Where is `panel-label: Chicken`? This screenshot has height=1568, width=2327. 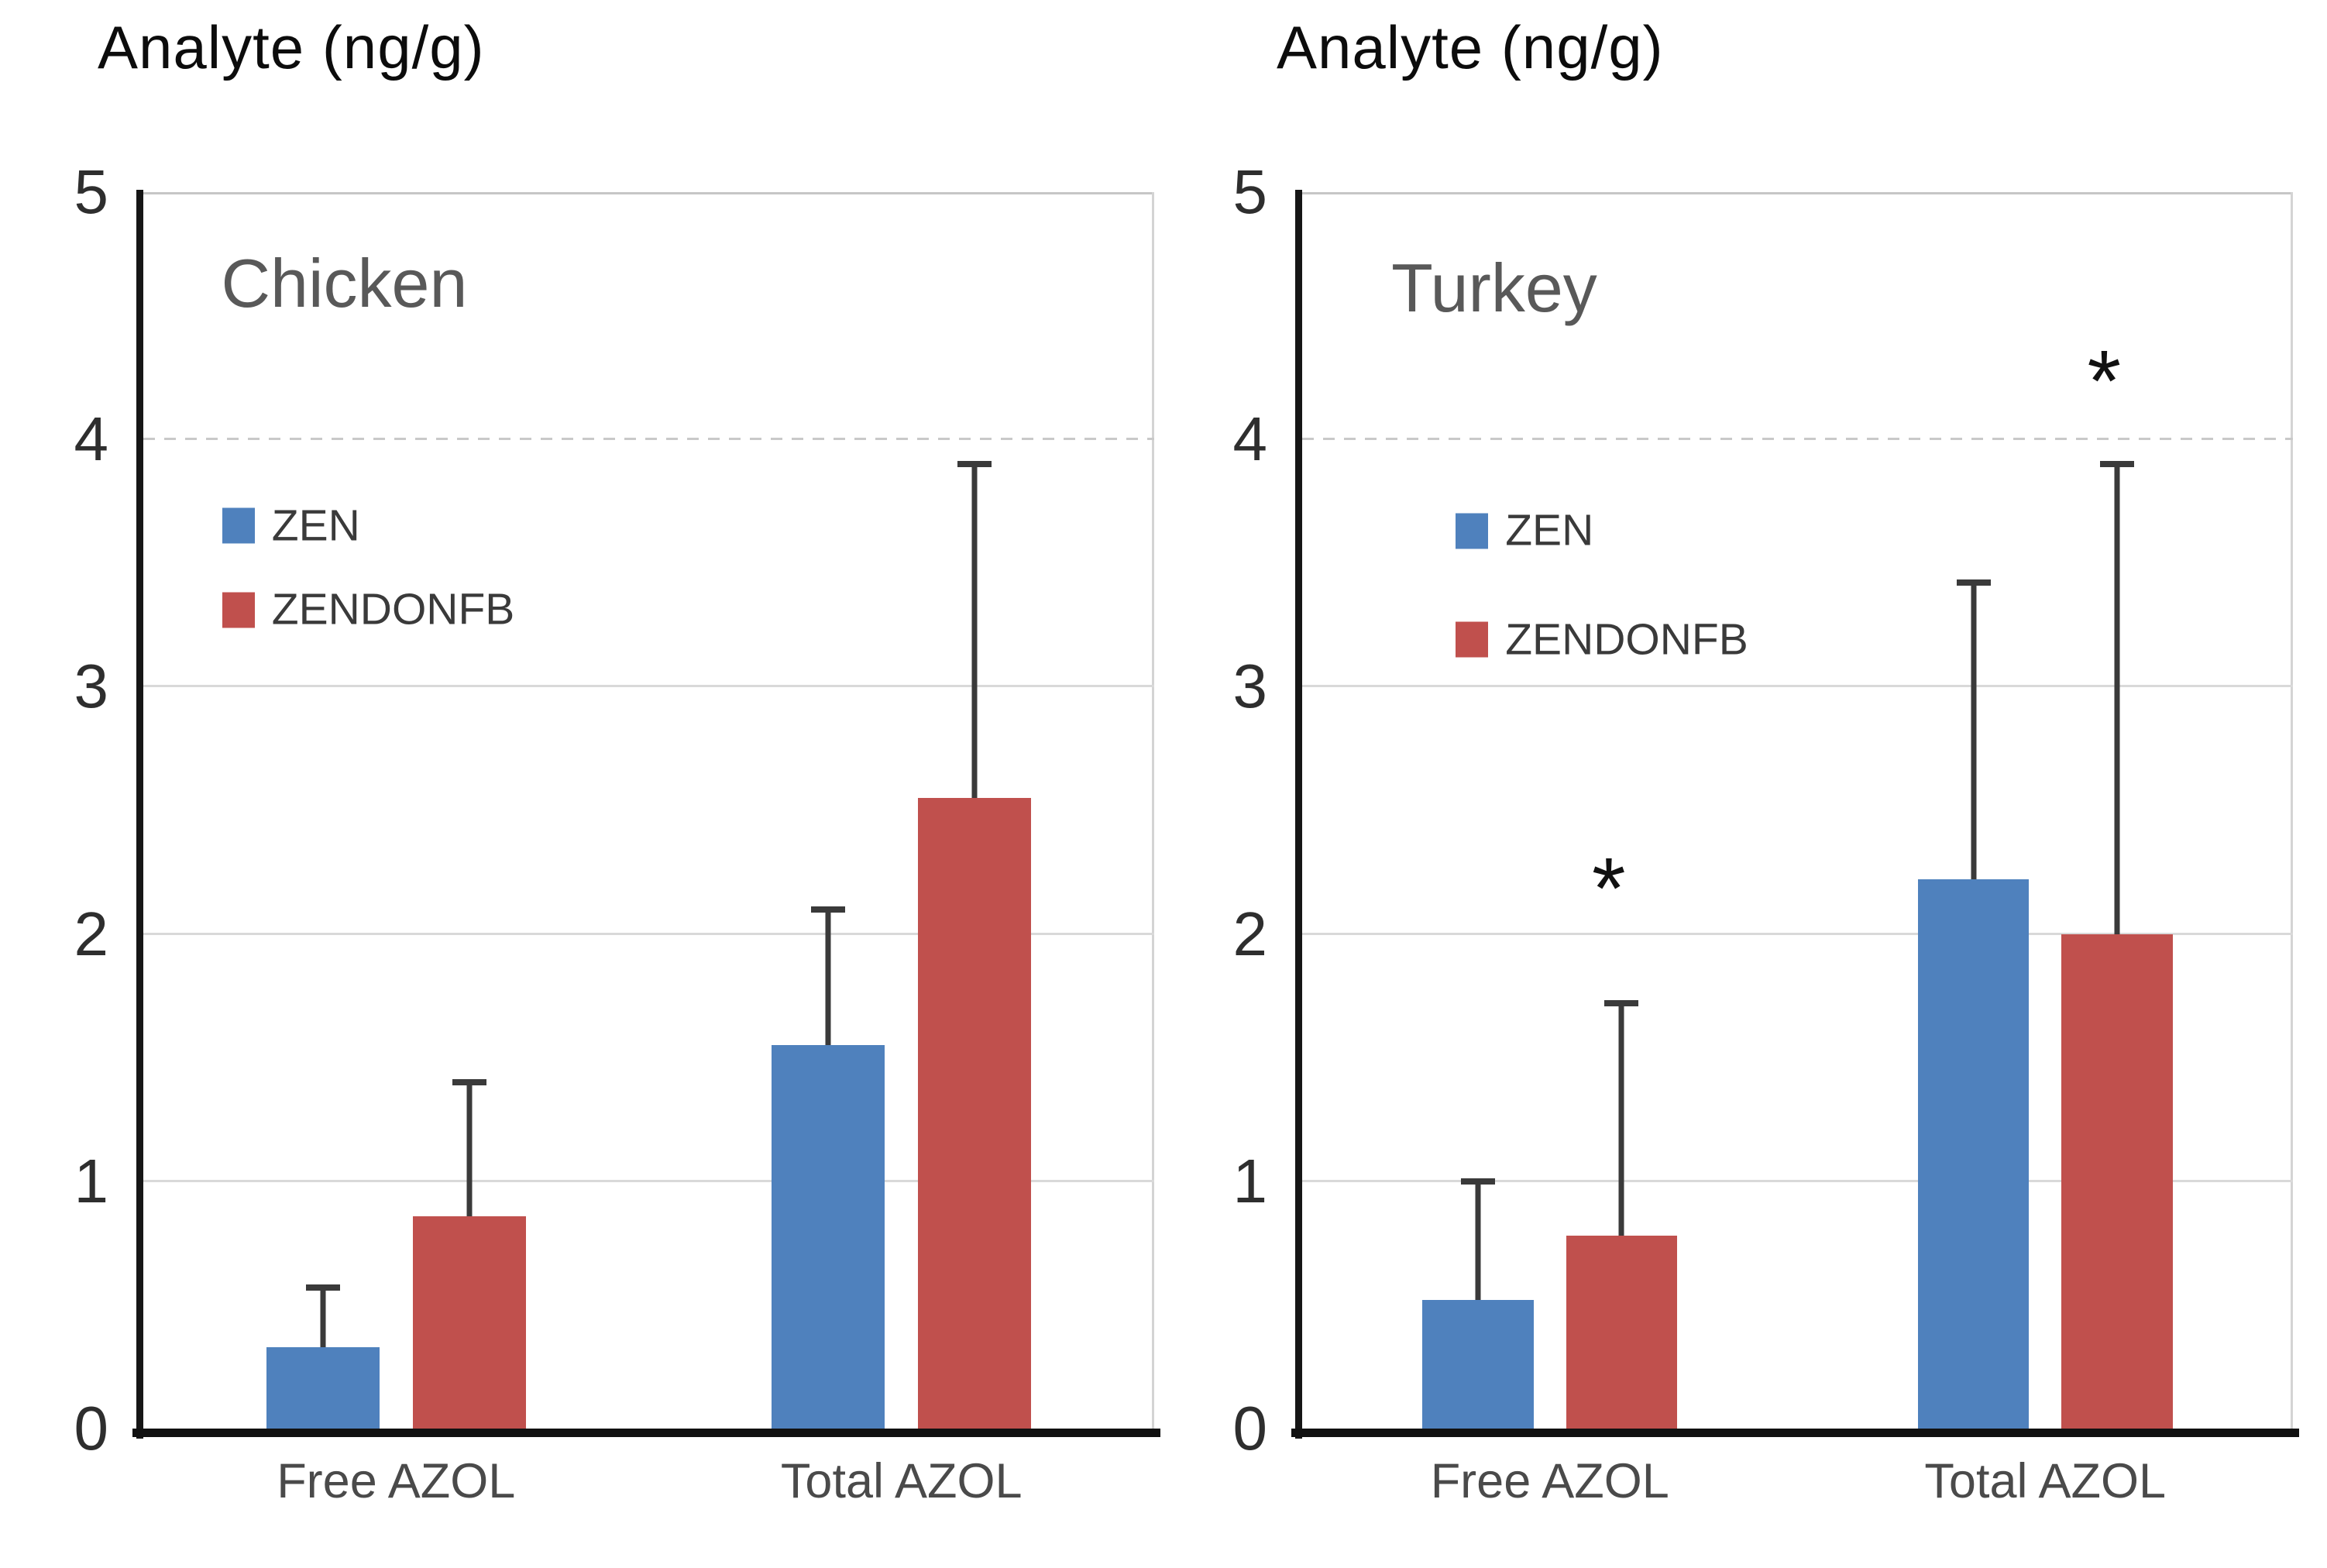
panel-label: Chicken is located at coordinates (345, 283).